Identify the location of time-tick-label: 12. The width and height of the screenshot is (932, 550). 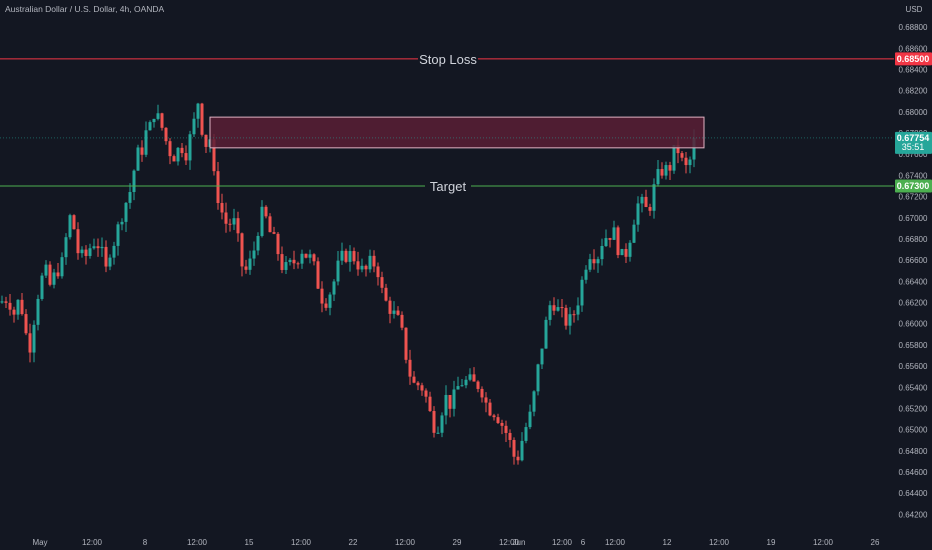
(667, 542).